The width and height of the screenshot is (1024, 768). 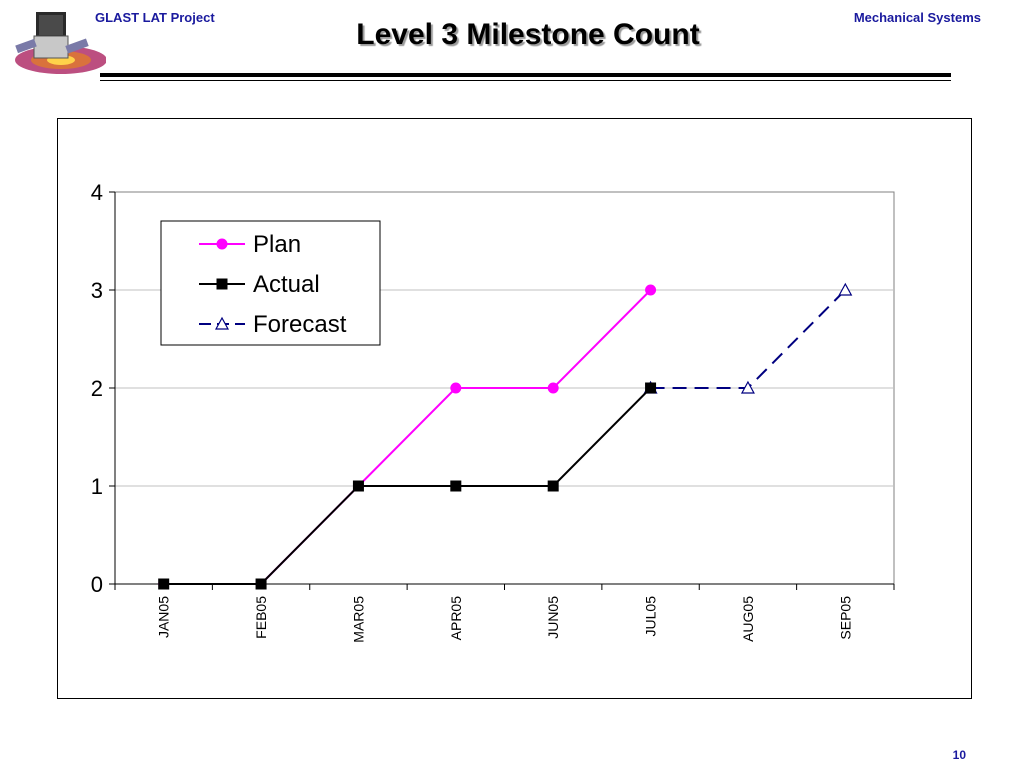 What do you see at coordinates (155, 17) in the screenshot?
I see `project-name: GLAST LAT Project` at bounding box center [155, 17].